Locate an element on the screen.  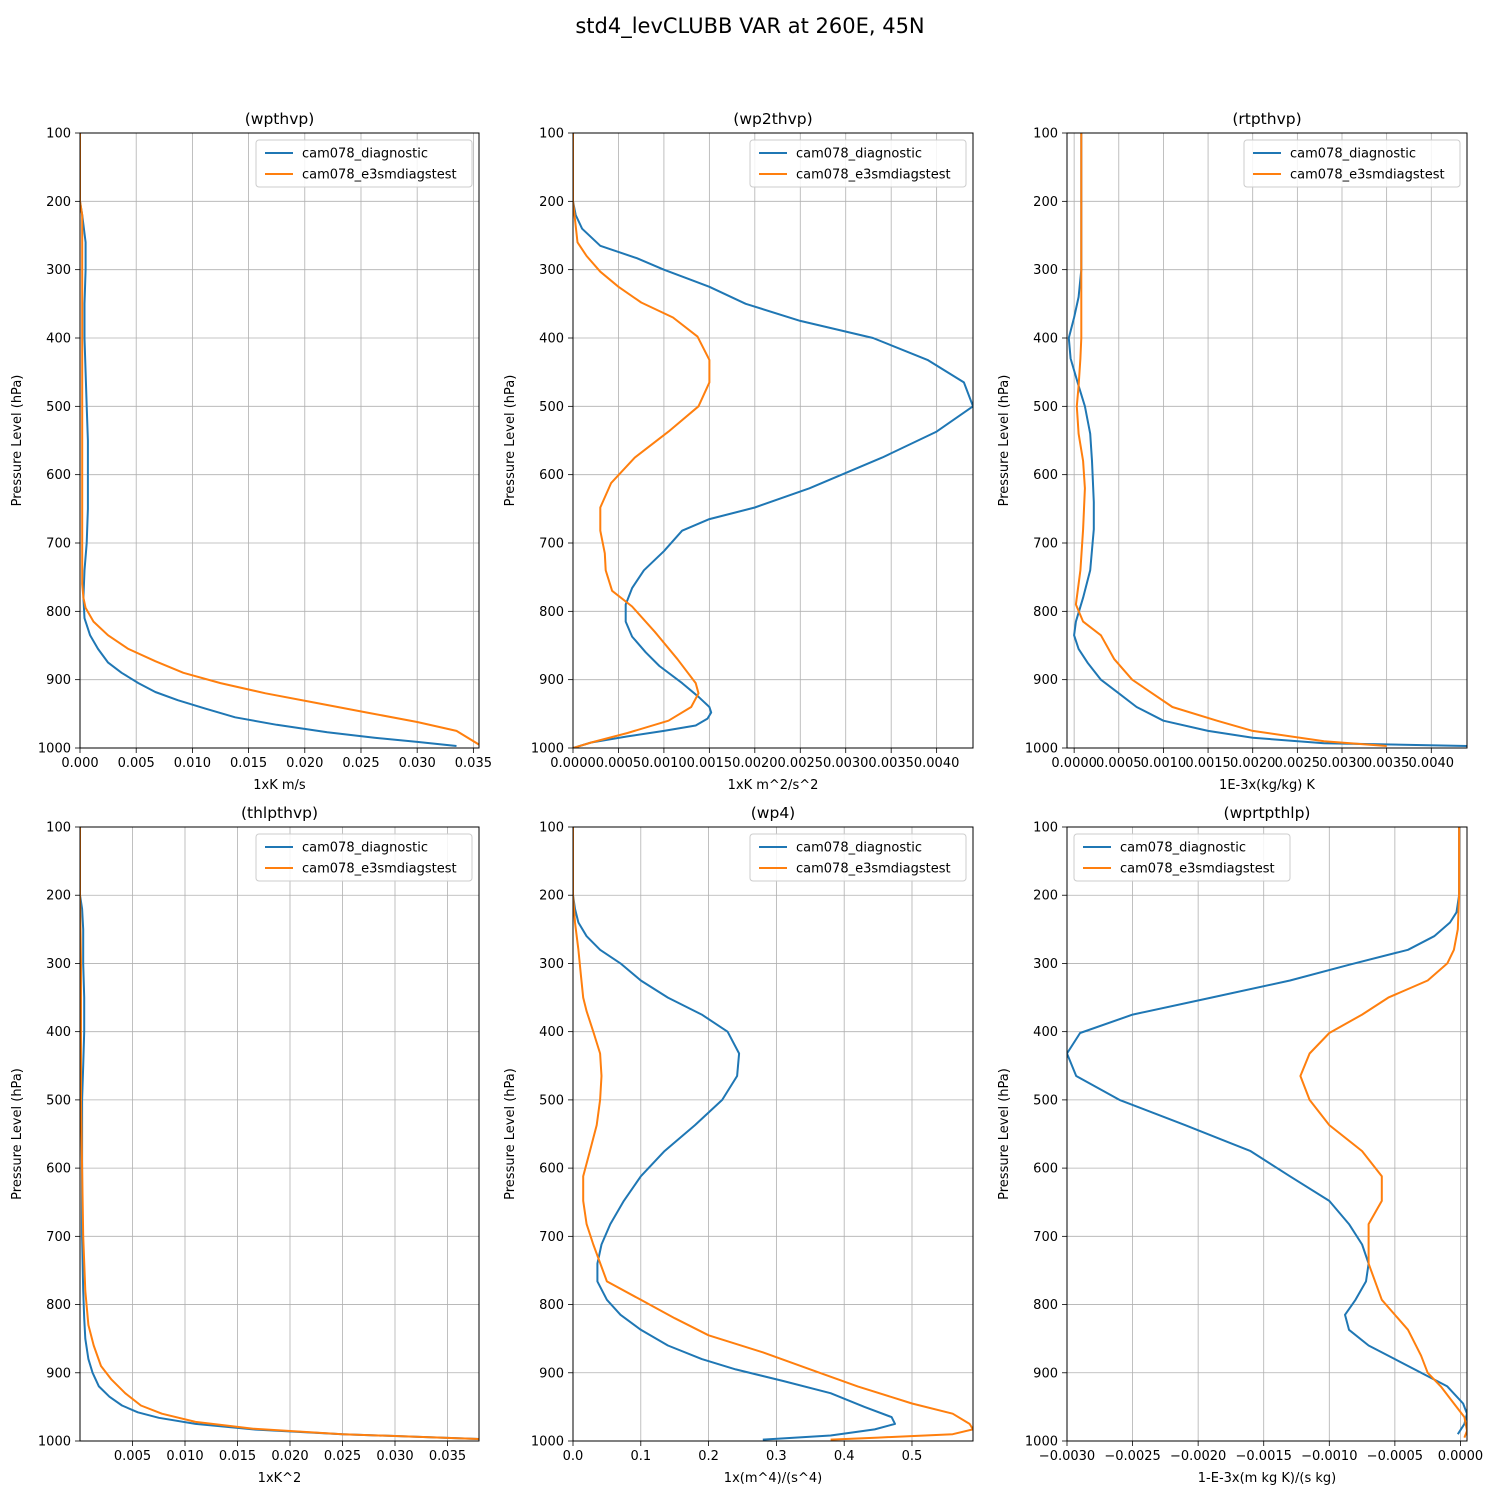
x-tick-label: 0.030 is located at coordinates (417, 763).